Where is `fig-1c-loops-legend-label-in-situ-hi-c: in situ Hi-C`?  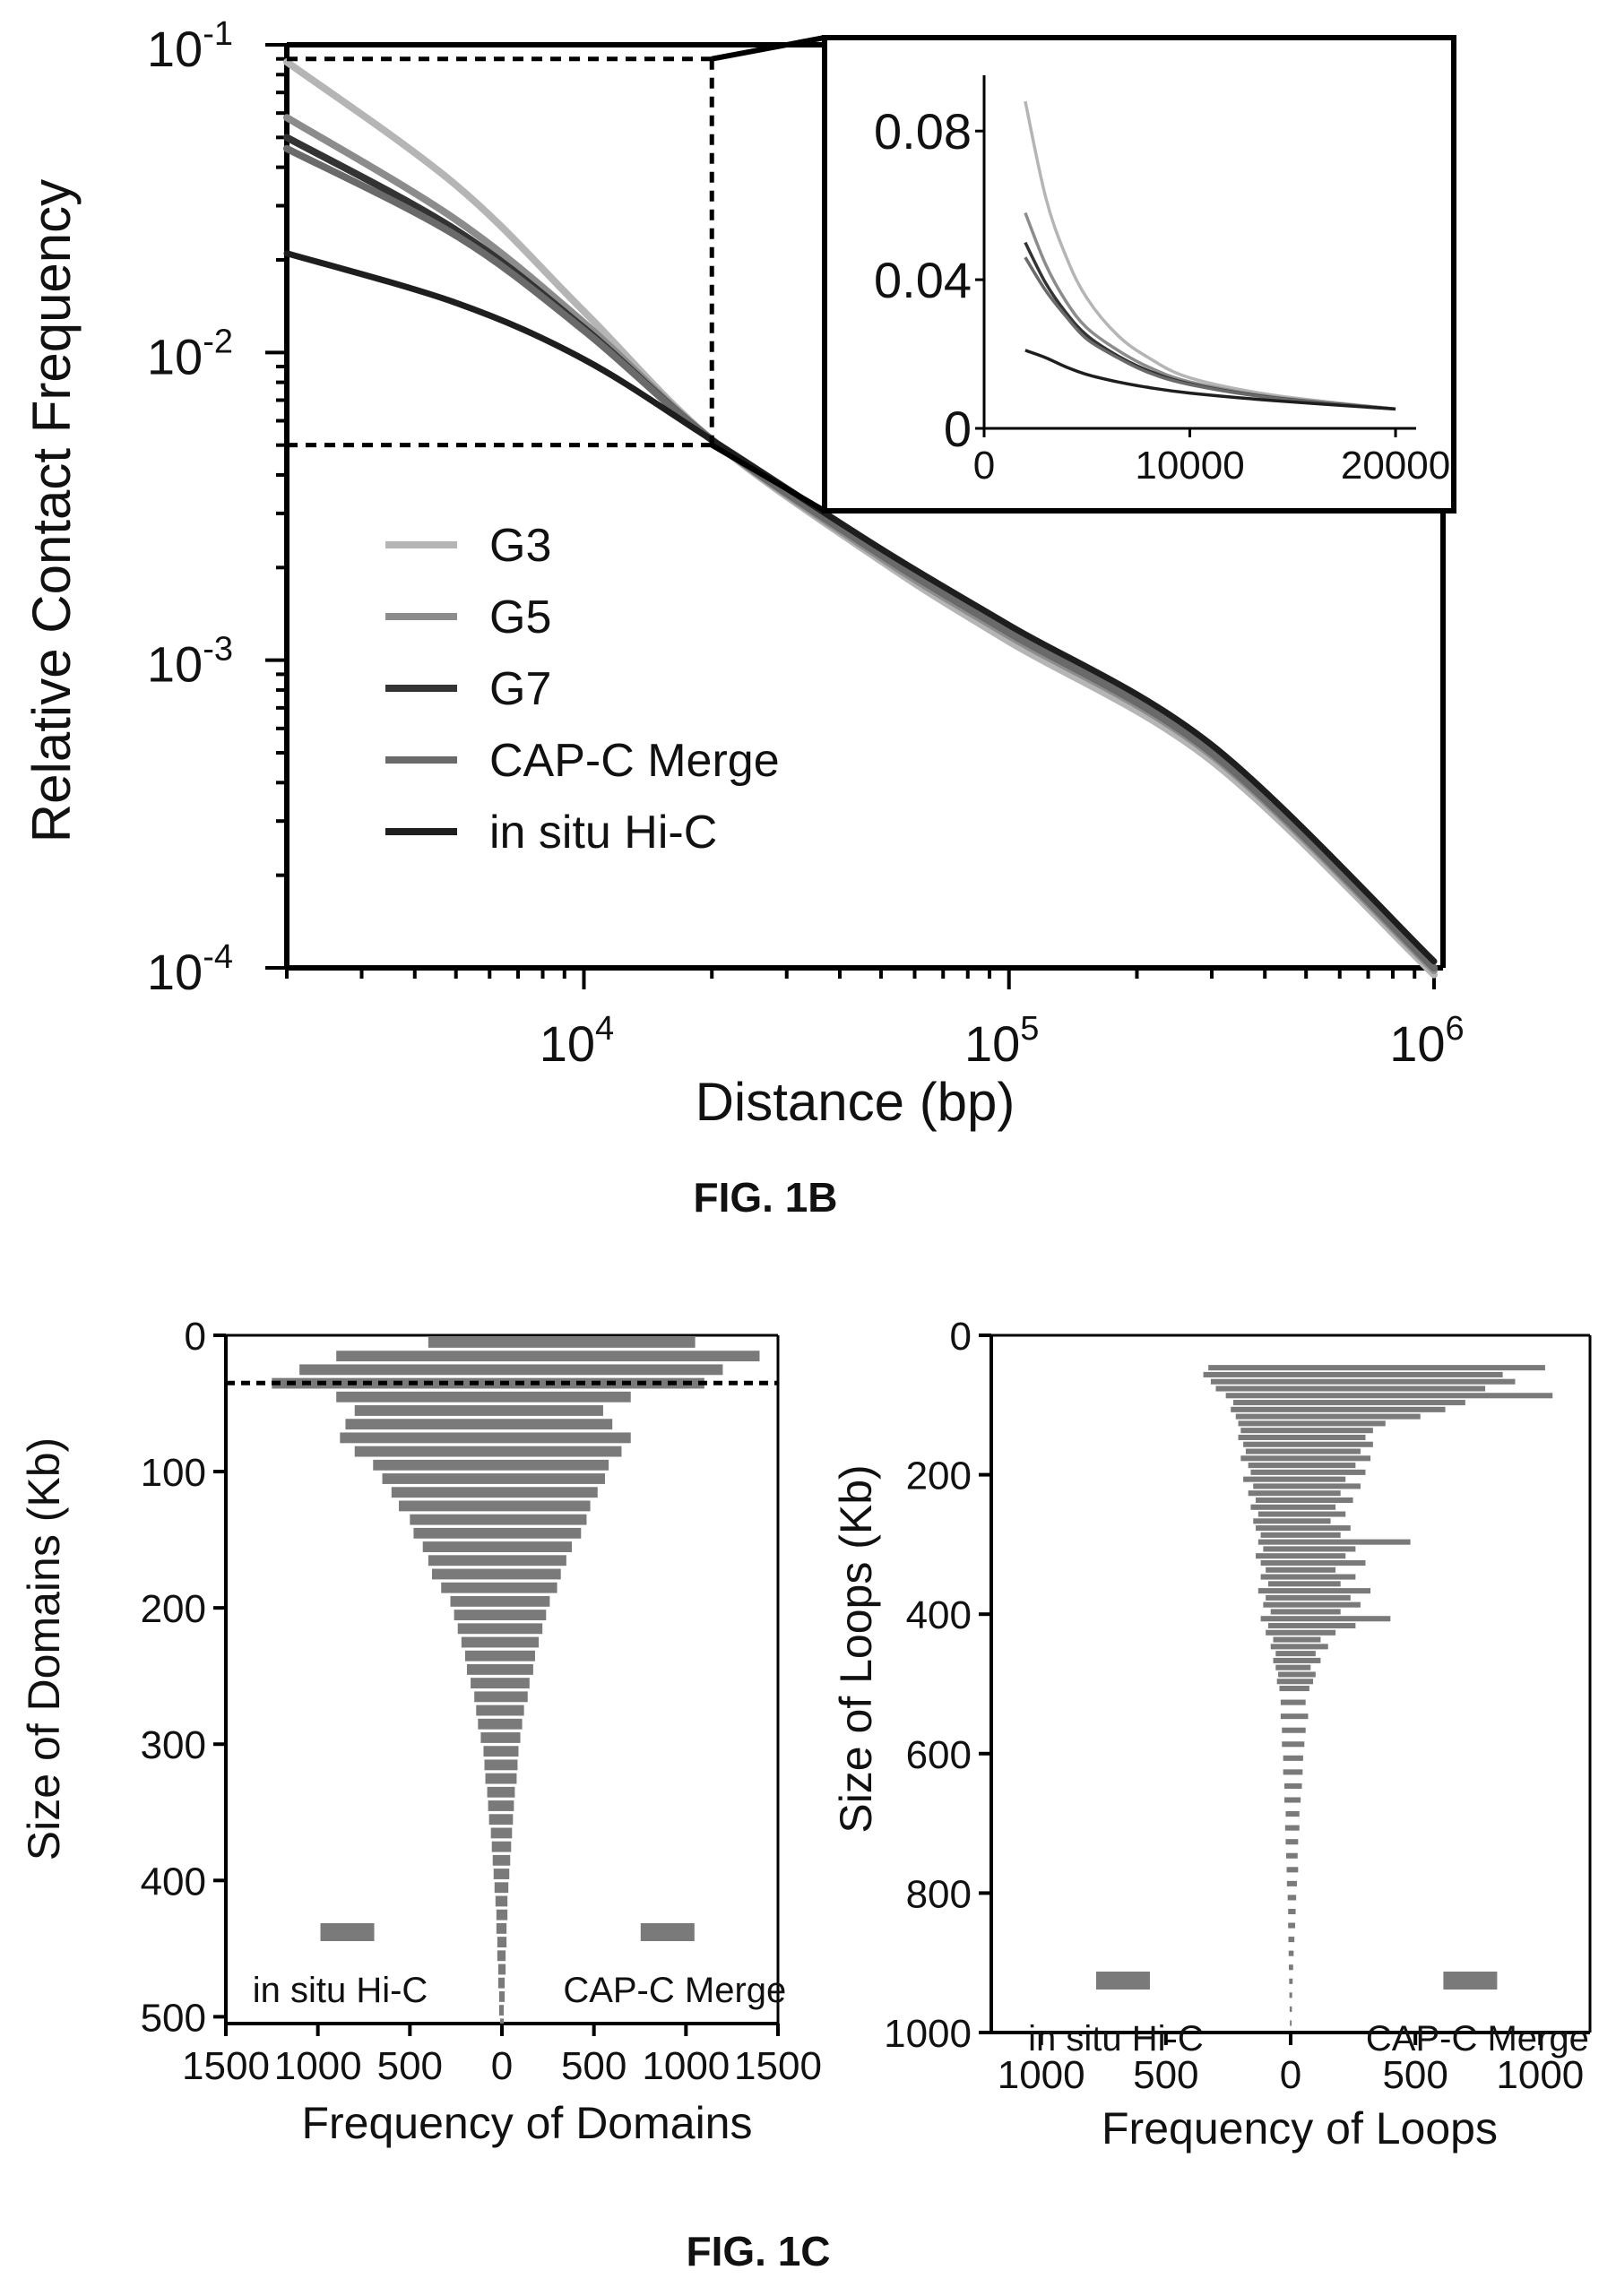 fig-1c-loops-legend-label-in-situ-hi-c: in situ Hi-C is located at coordinates (1116, 2039).